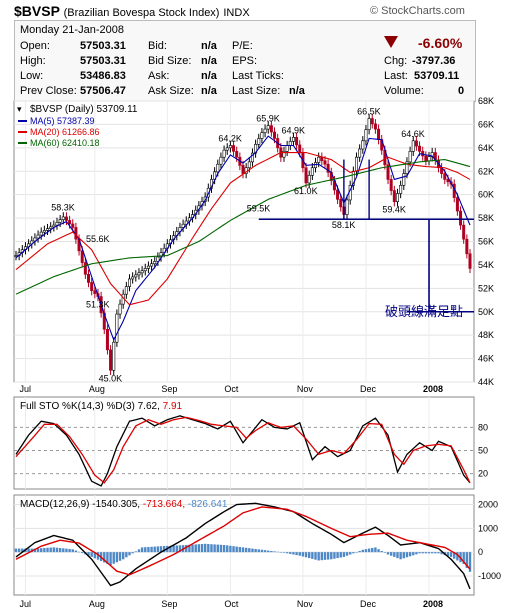 The width and height of the screenshot is (520, 613). I want to click on price-title: $BVSP (Daily) 53709.11, so click(84, 109).